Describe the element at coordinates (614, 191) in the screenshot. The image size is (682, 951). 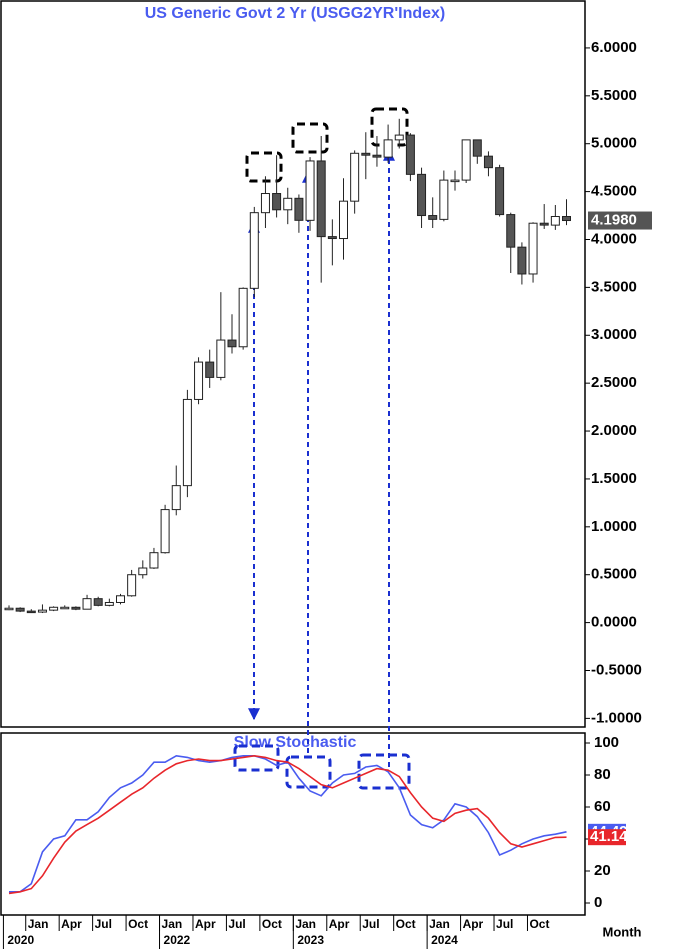
I see `y-tick-label: 4.5000` at that location.